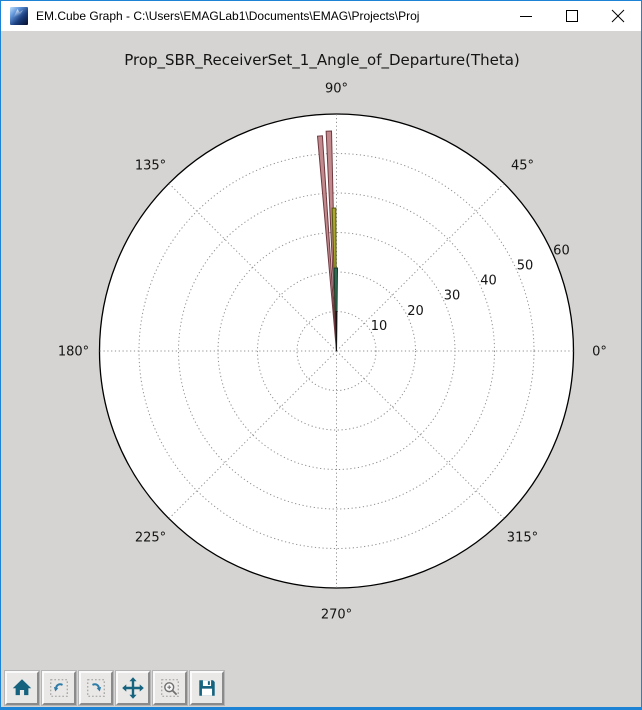 The width and height of the screenshot is (642, 710). What do you see at coordinates (336, 615) in the screenshot?
I see `angle-tick-label: 270°` at bounding box center [336, 615].